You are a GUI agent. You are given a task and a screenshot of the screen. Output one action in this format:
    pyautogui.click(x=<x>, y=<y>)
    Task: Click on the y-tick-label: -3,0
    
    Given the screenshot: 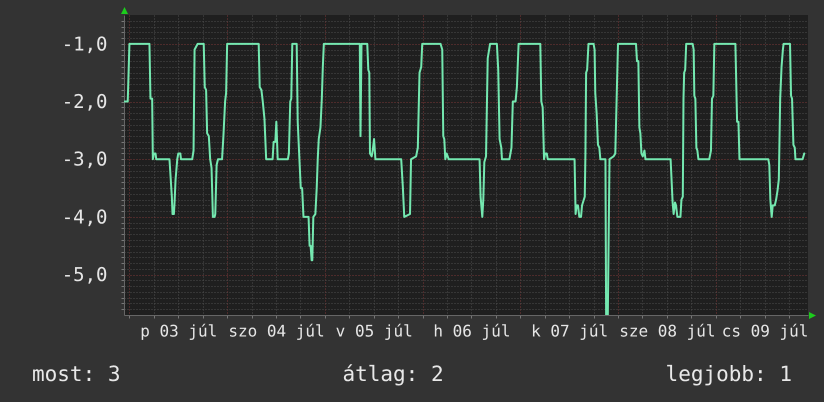 What is the action you would take?
    pyautogui.click(x=85, y=159)
    